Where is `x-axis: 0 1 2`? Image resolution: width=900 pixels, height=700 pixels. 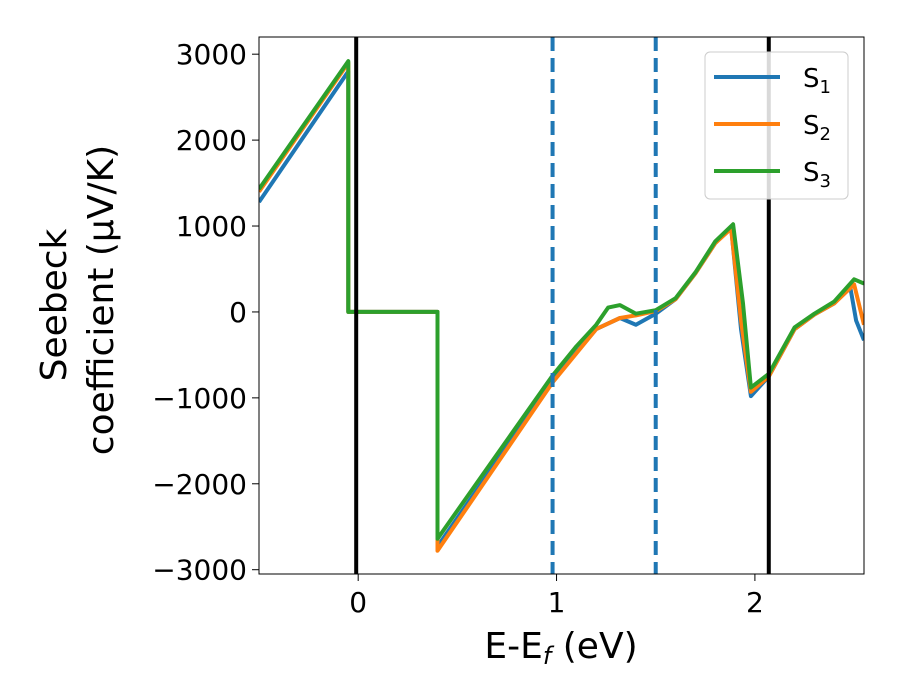 x-axis: 0 1 2 is located at coordinates (556, 596).